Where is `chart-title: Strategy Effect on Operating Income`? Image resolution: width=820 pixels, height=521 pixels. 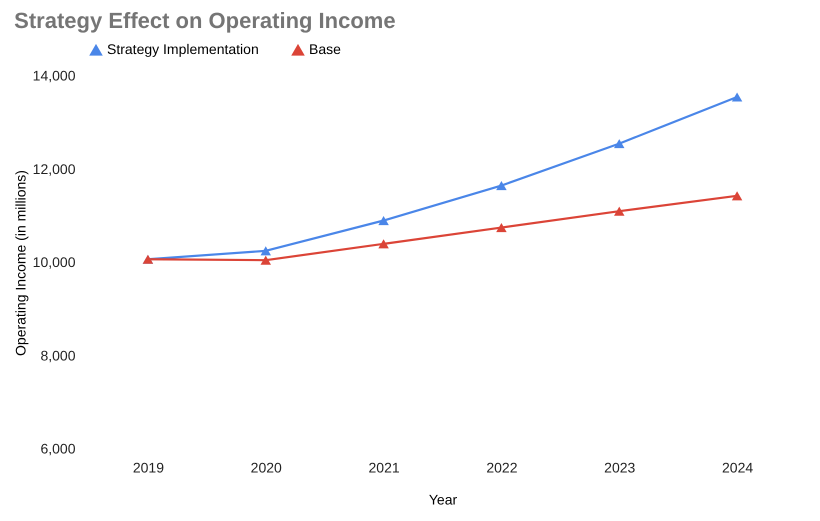
chart-title: Strategy Effect on Operating Income is located at coordinates (205, 20).